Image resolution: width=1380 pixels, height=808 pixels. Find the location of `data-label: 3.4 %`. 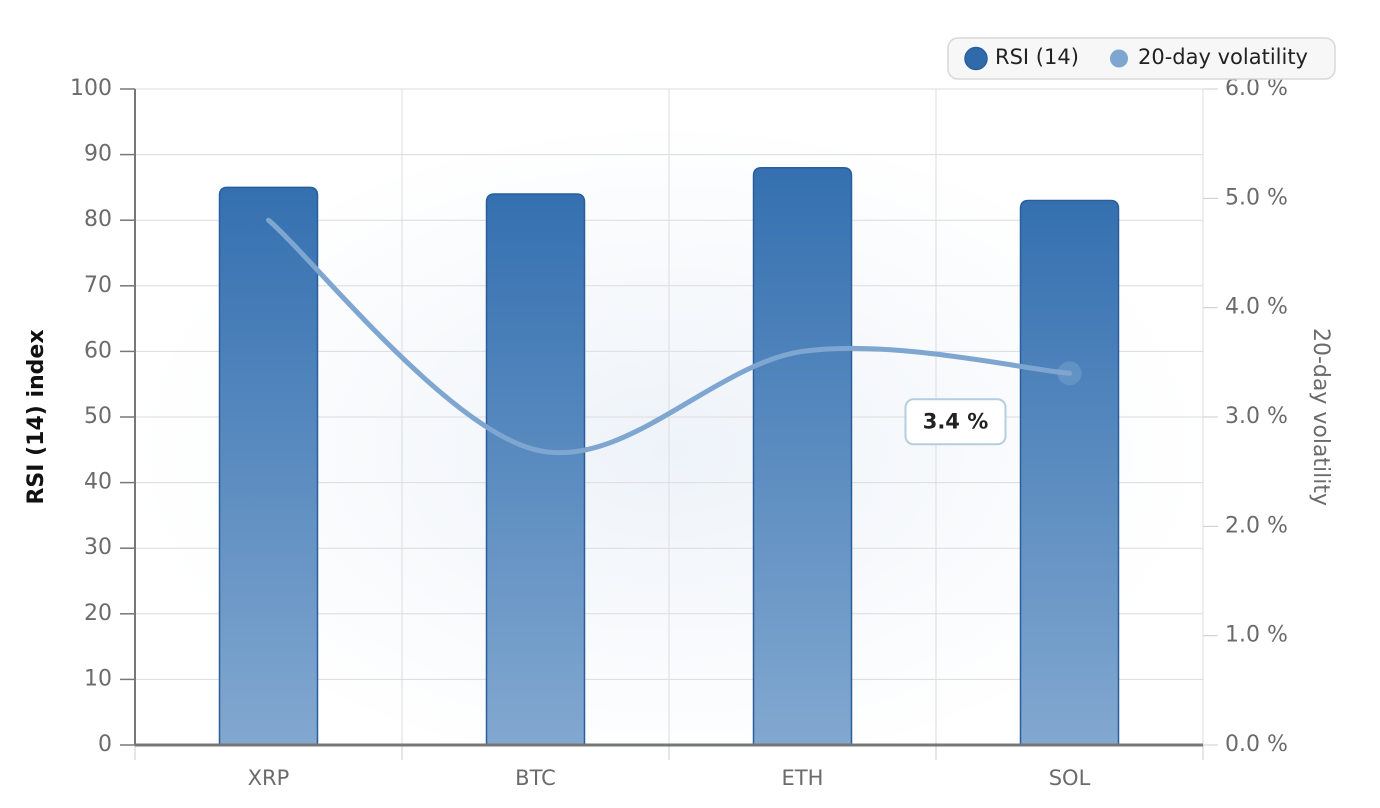

data-label: 3.4 % is located at coordinates (956, 421).